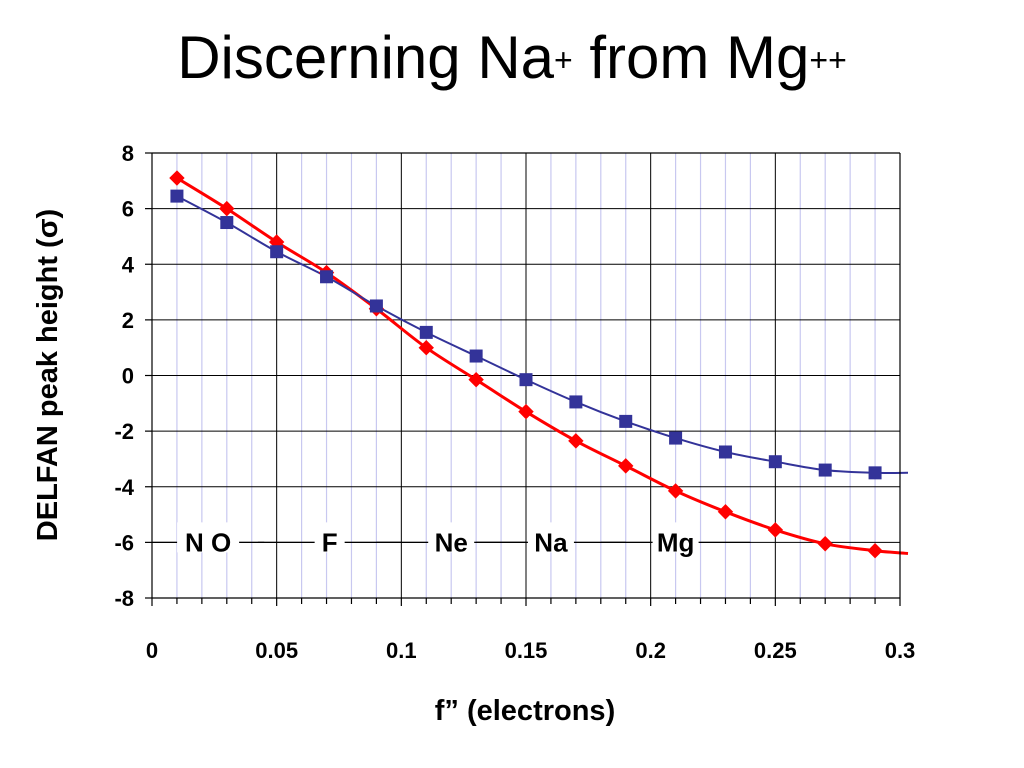  I want to click on y-tick-label: 2, so click(128, 320).